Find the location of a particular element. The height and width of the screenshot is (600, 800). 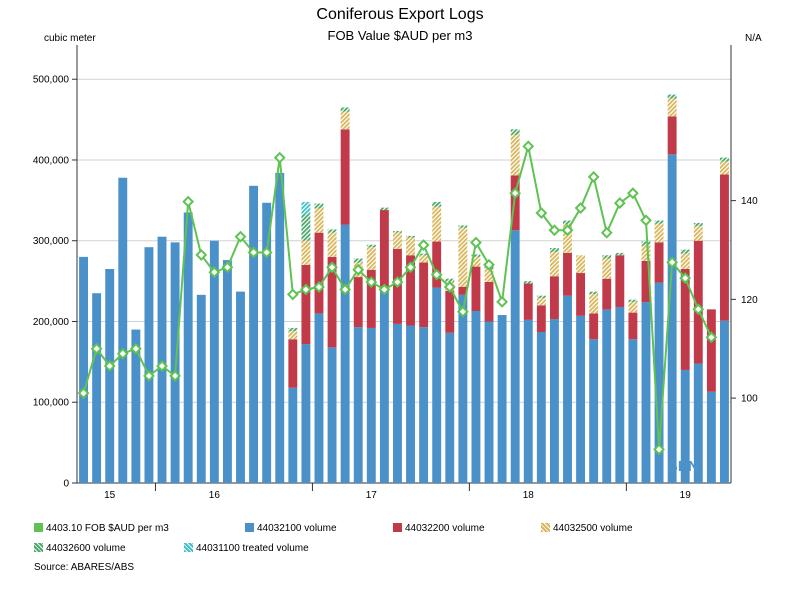

legend-label: 44032600 volume is located at coordinates (86, 548).